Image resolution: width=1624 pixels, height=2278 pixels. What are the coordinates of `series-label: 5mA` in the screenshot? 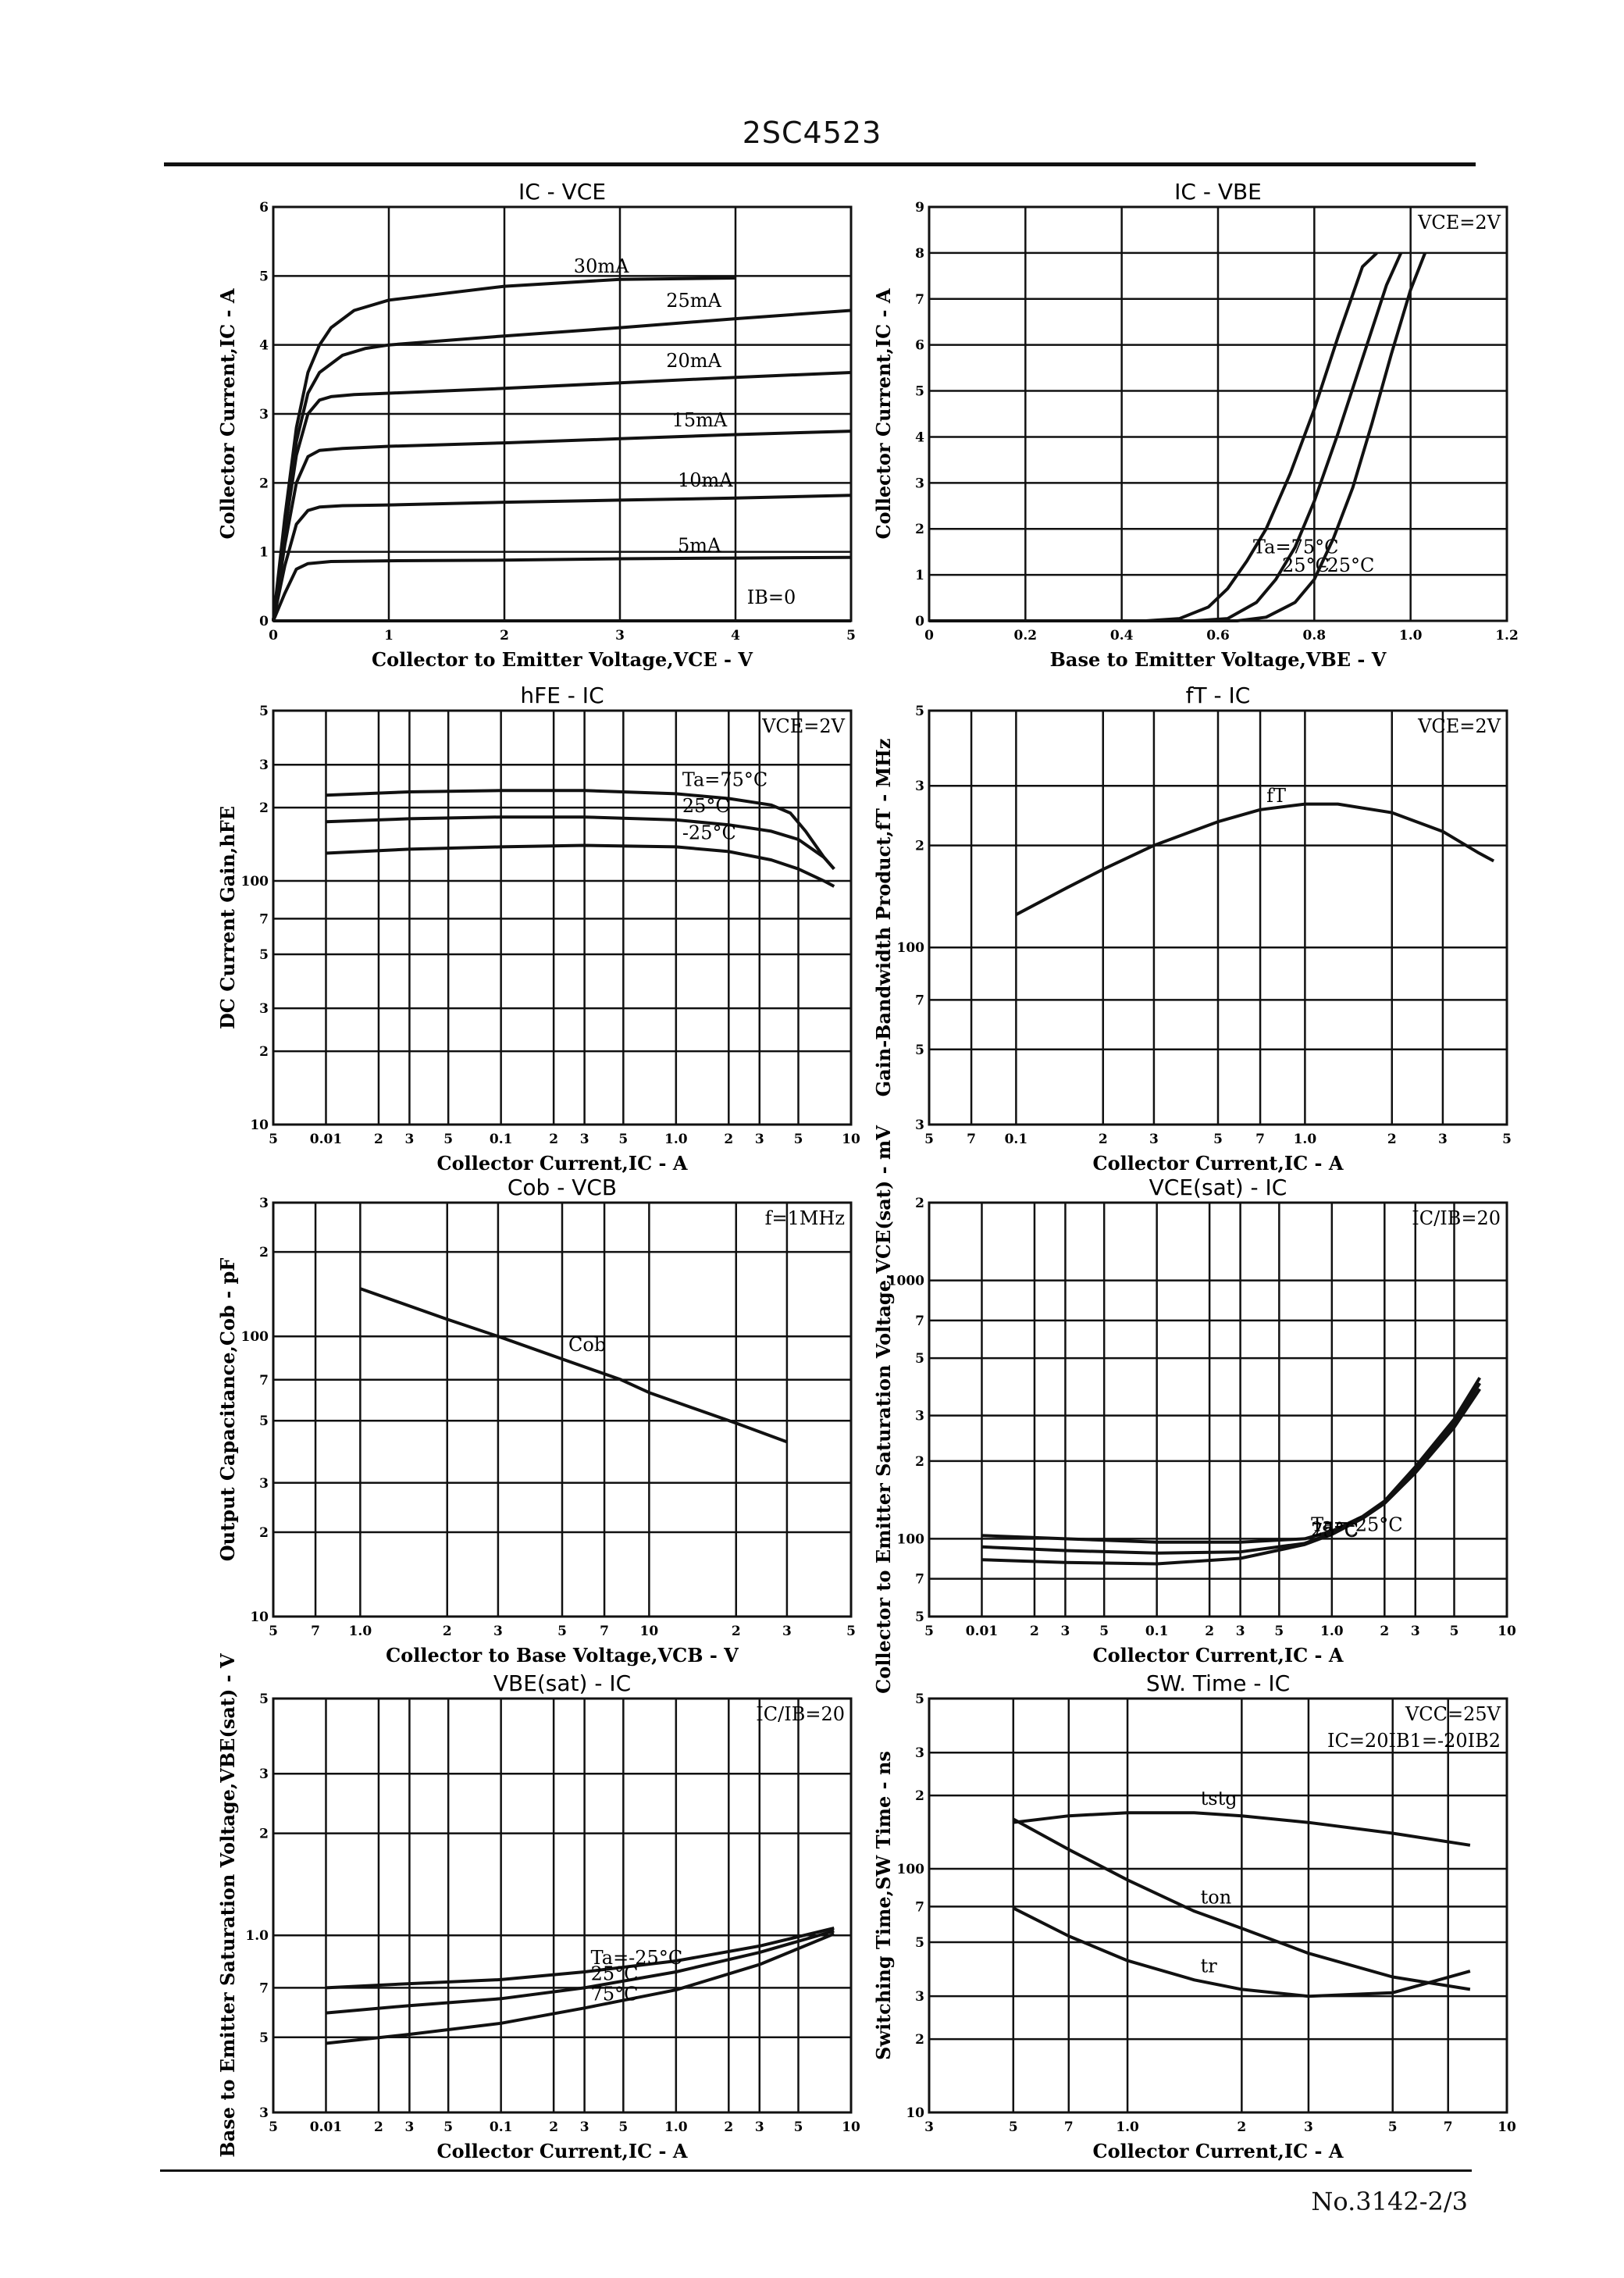 It's located at (699, 546).